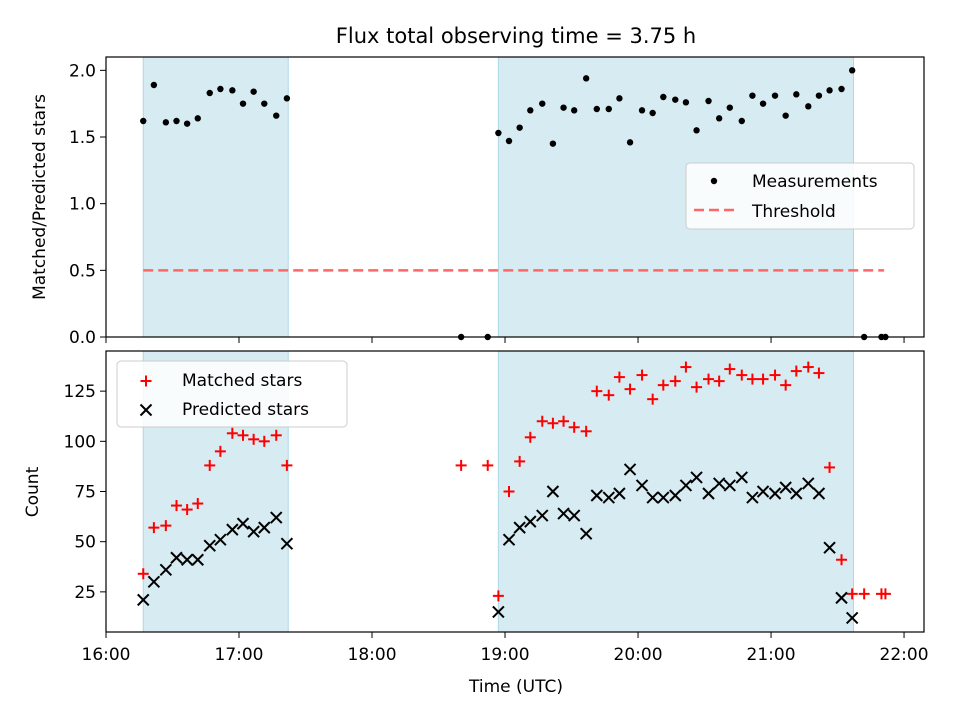 Image resolution: width=960 pixels, height=720 pixels. I want to click on y-tick-label: 100, so click(80, 442).